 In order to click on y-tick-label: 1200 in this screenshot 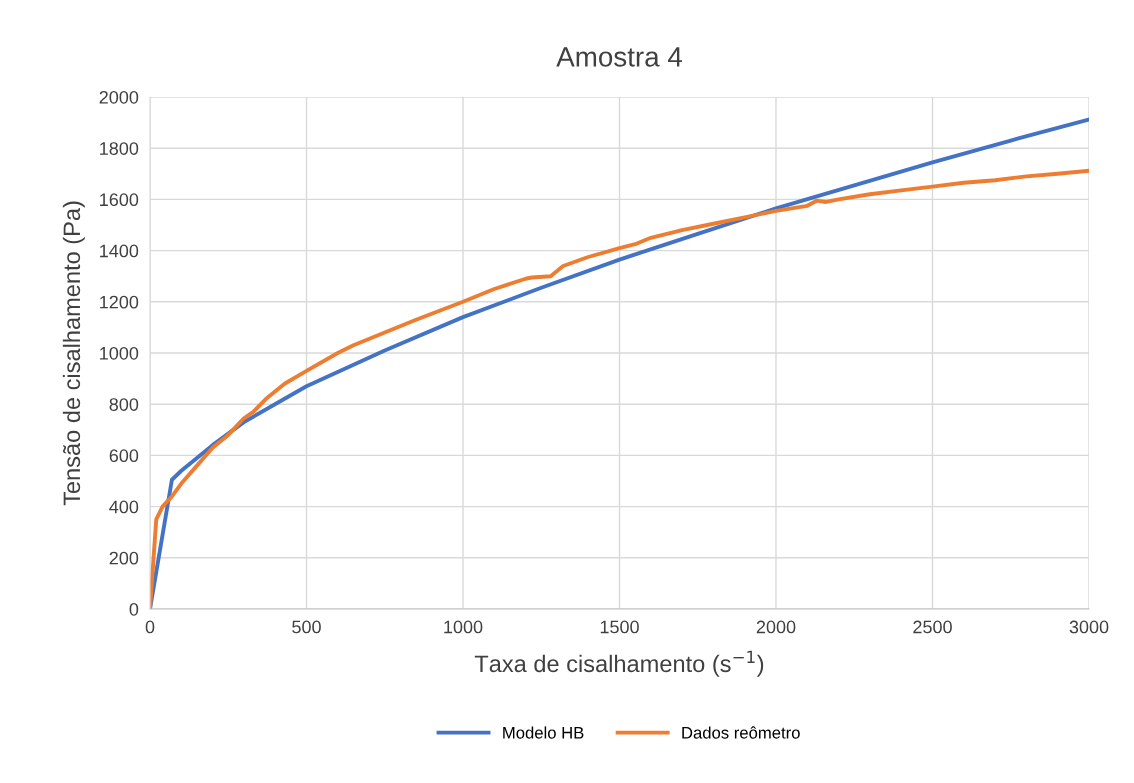, I will do `click(119, 302)`.